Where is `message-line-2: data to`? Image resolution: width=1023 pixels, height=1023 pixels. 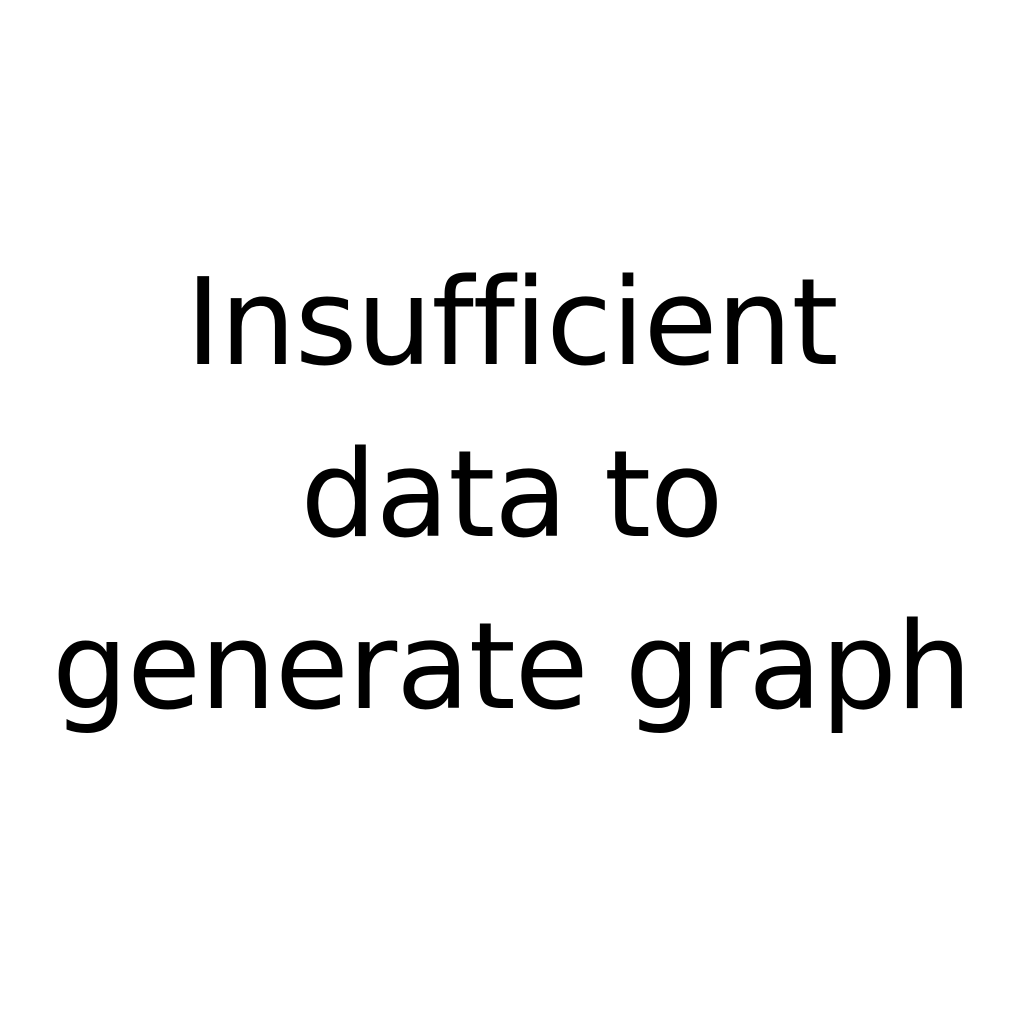
message-line-2: data to is located at coordinates (512, 495).